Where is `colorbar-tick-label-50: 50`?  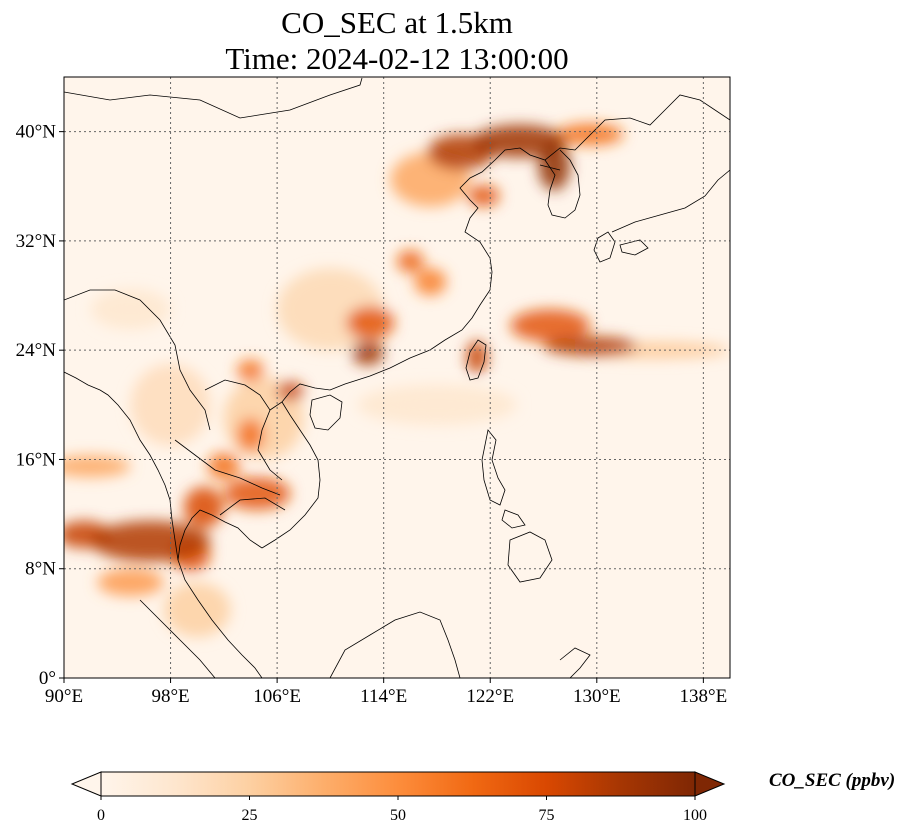 colorbar-tick-label-50: 50 is located at coordinates (398, 815).